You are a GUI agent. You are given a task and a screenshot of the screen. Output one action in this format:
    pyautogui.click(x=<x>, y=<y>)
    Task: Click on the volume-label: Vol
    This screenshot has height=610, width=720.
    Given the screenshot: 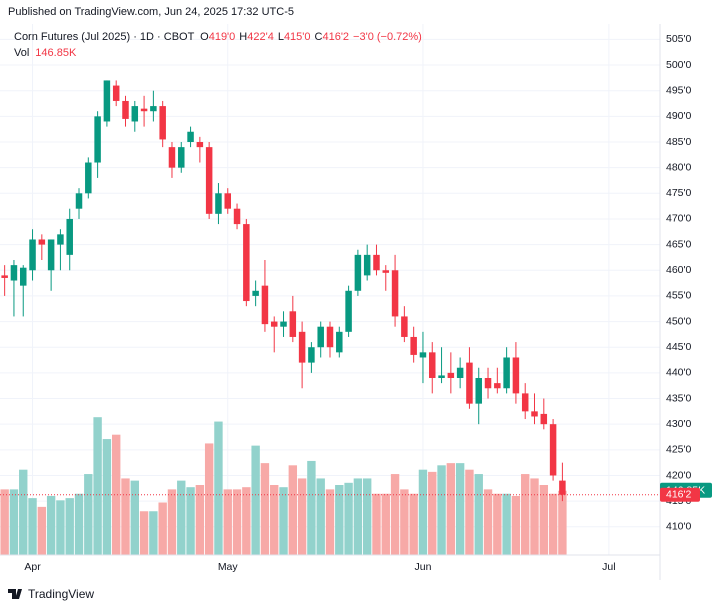 What is the action you would take?
    pyautogui.click(x=21, y=53)
    